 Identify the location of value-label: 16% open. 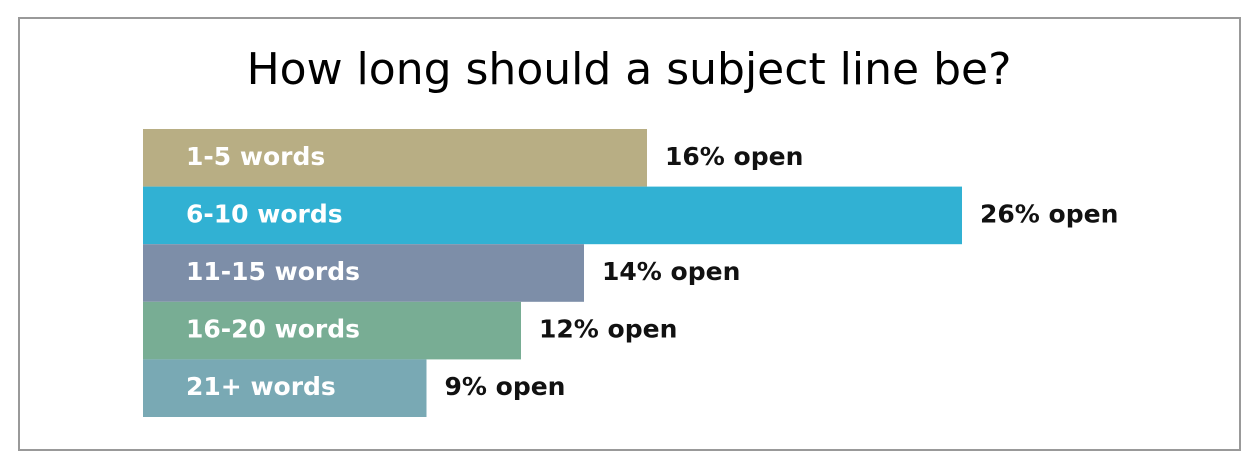
(734, 156).